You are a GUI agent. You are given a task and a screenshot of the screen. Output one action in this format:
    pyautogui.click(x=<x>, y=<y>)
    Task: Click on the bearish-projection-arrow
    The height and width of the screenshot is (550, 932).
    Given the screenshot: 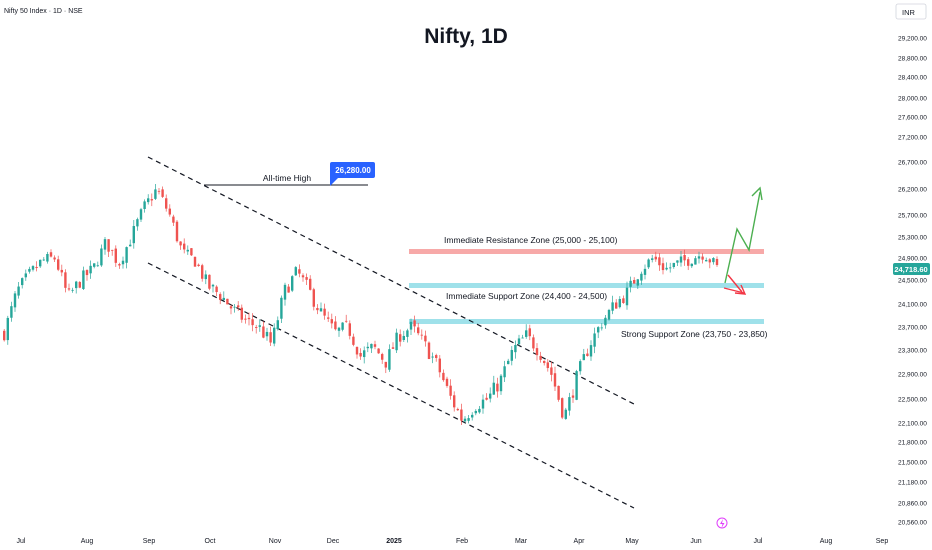 What is the action you would take?
    pyautogui.click(x=734, y=290)
    